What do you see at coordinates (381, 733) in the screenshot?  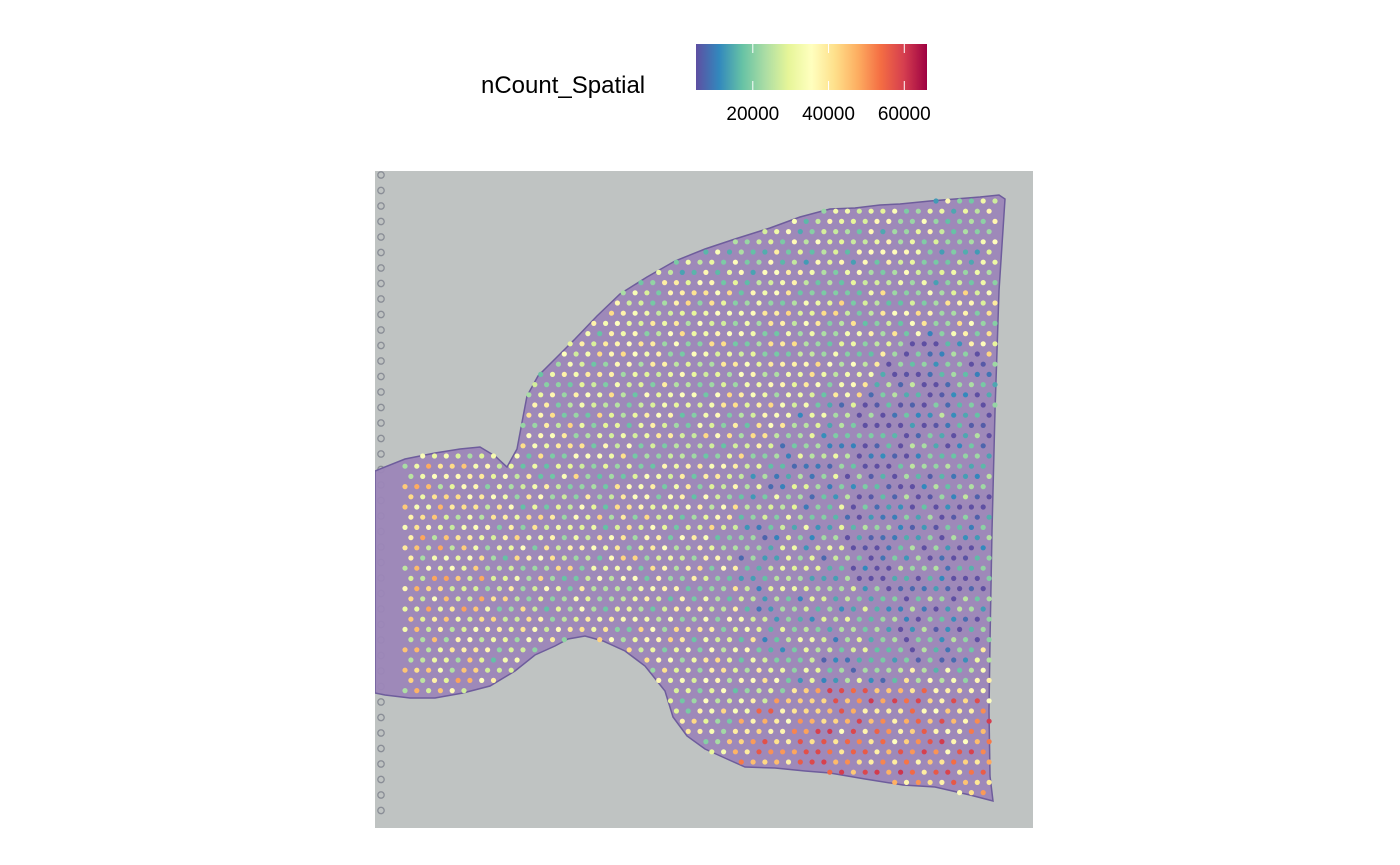 I see `fiducial-marker` at bounding box center [381, 733].